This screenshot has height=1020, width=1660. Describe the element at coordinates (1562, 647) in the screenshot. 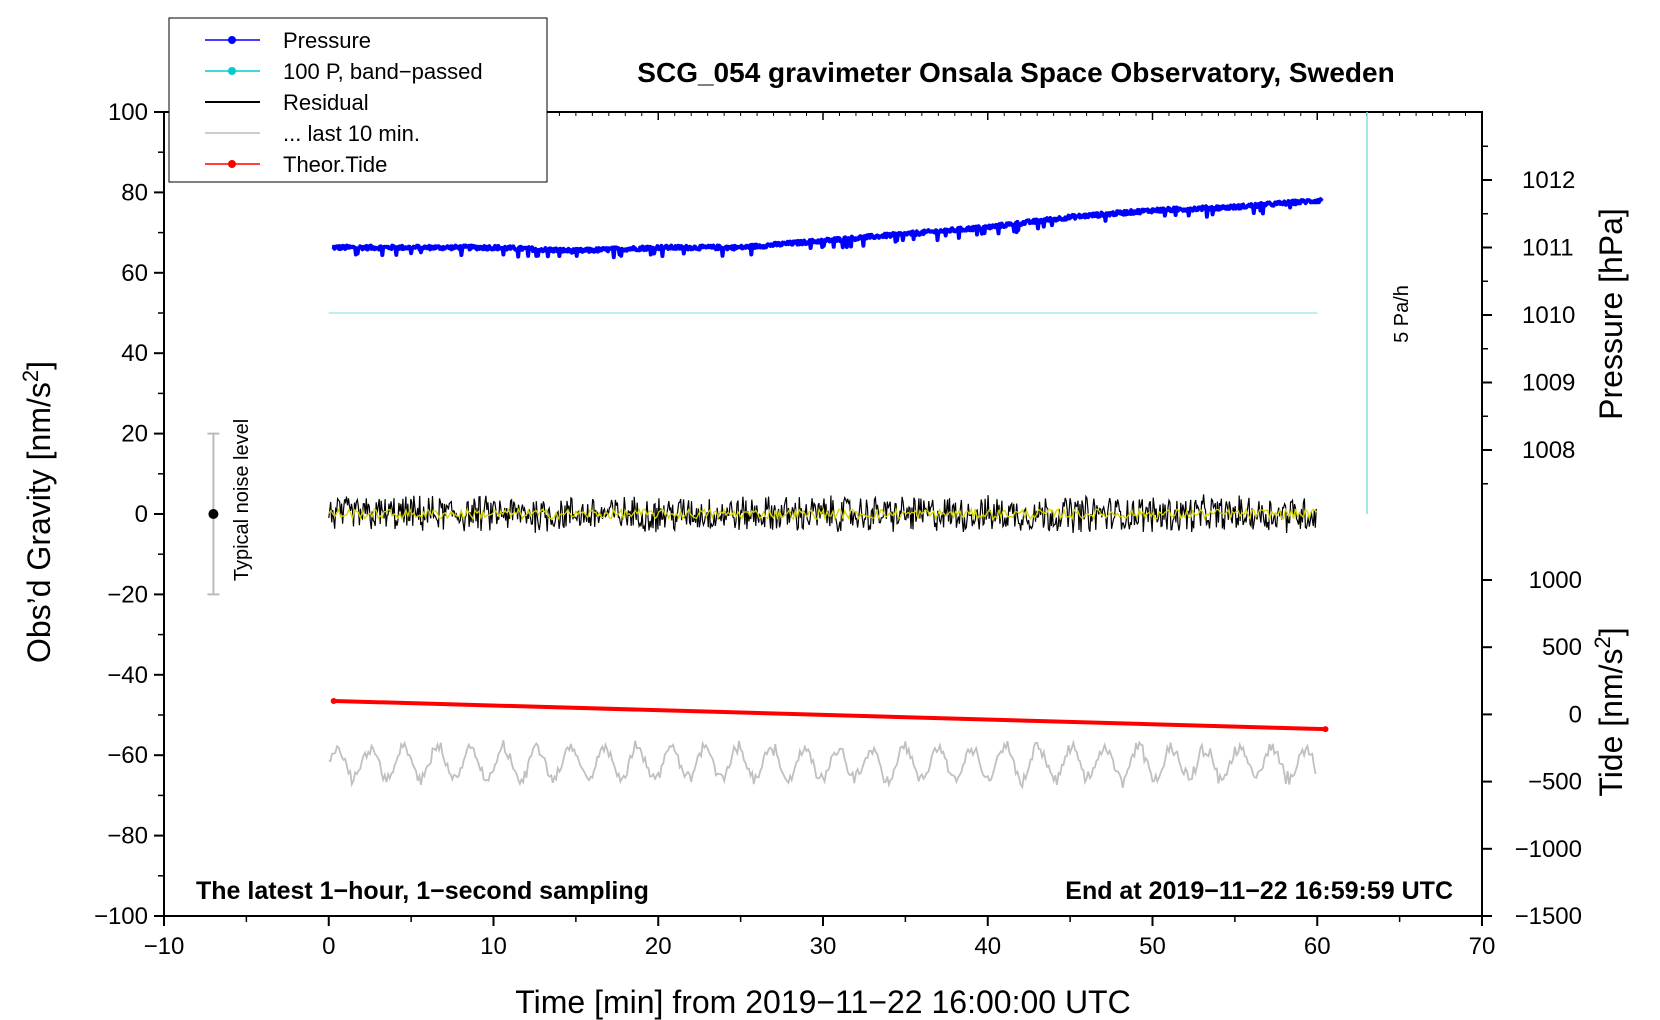

I see `tide-tick-label: 500` at that location.